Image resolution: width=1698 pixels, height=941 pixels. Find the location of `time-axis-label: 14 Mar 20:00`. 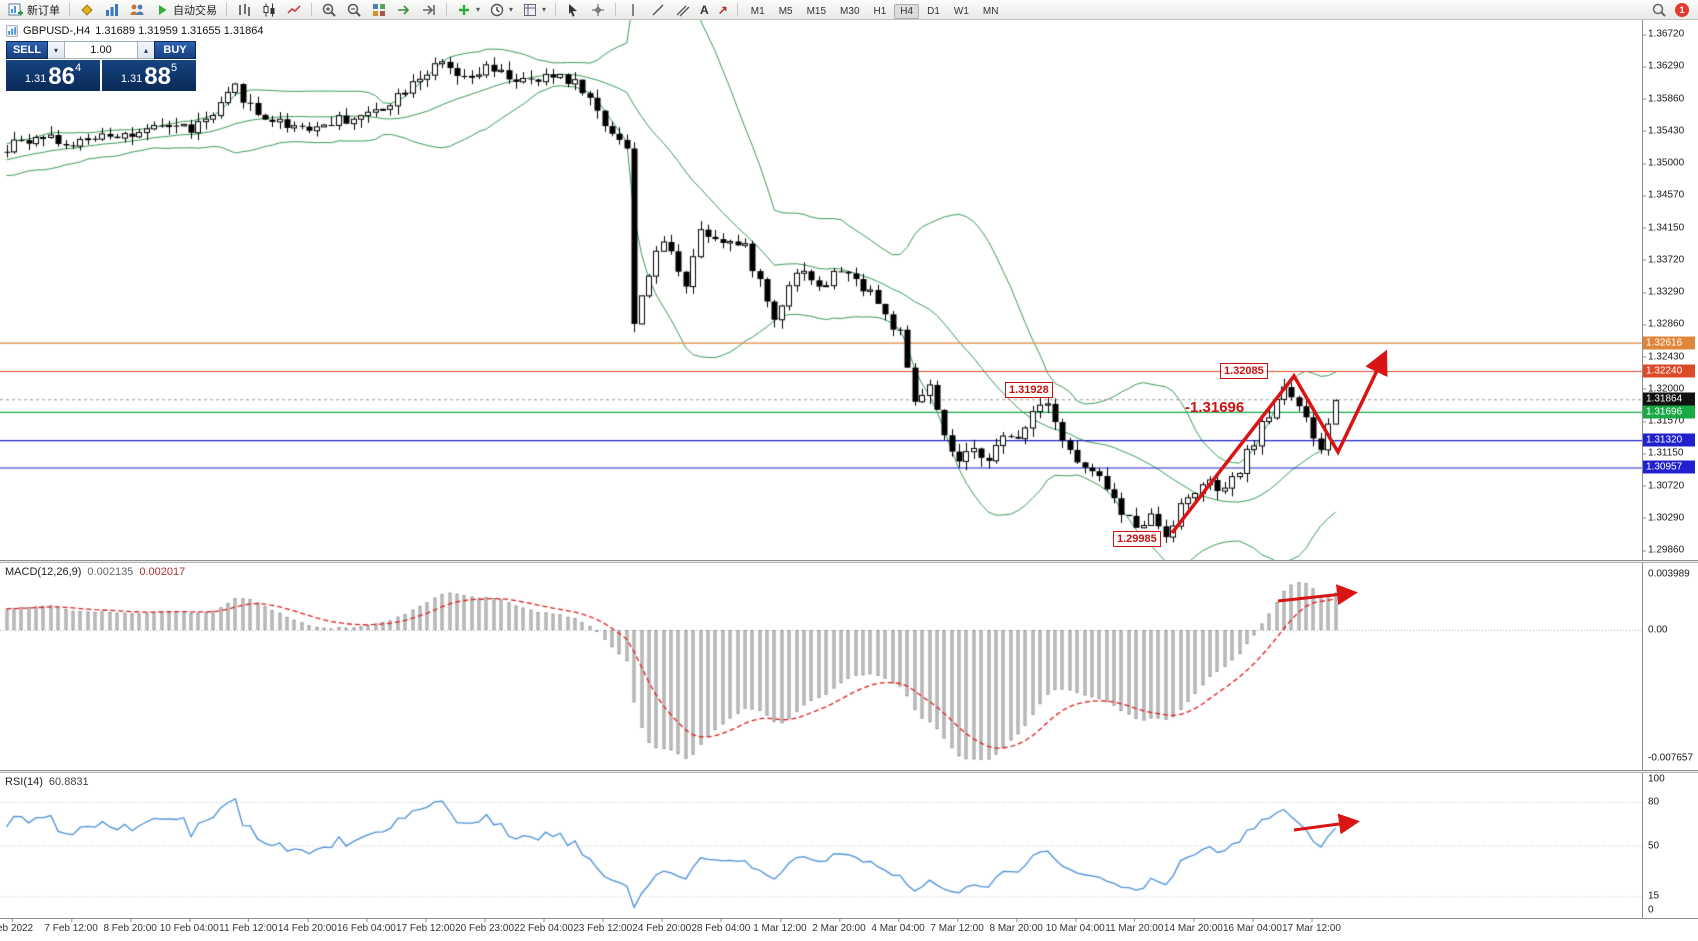

time-axis-label: 14 Mar 20:00 is located at coordinates (1193, 926).